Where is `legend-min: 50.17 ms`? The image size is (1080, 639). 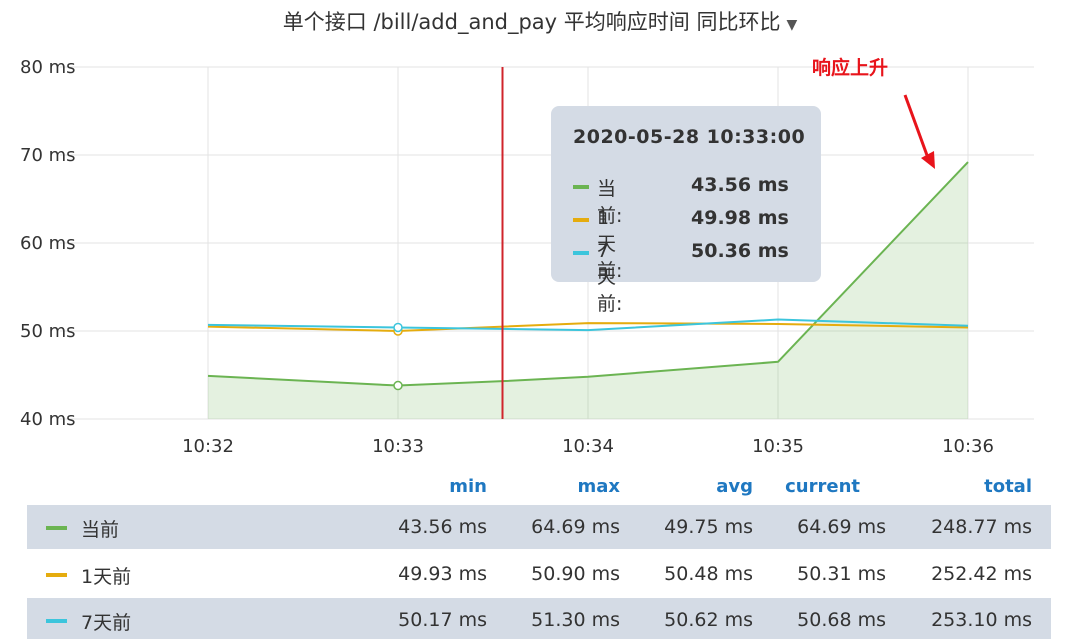
legend-min: 50.17 ms is located at coordinates (442, 620).